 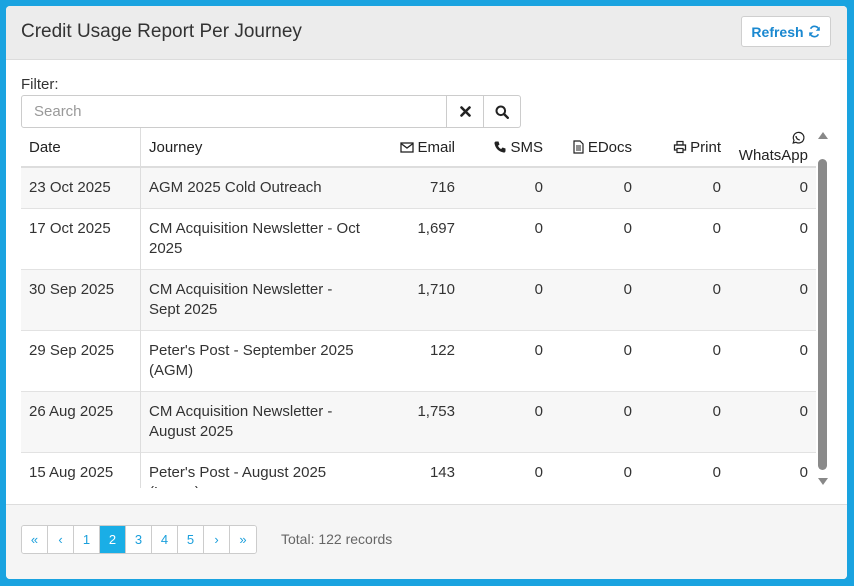 What do you see at coordinates (113, 539) in the screenshot?
I see `page-2-button: 2` at bounding box center [113, 539].